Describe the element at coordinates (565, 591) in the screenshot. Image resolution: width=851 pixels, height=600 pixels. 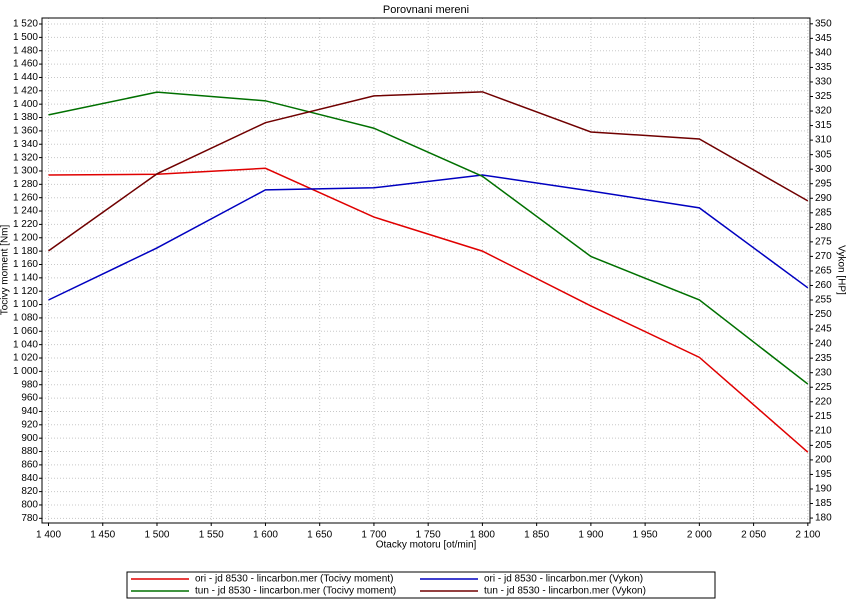
I see `legend-label: tun - jd 8530 - lincarbon.mer (Vykon)` at that location.